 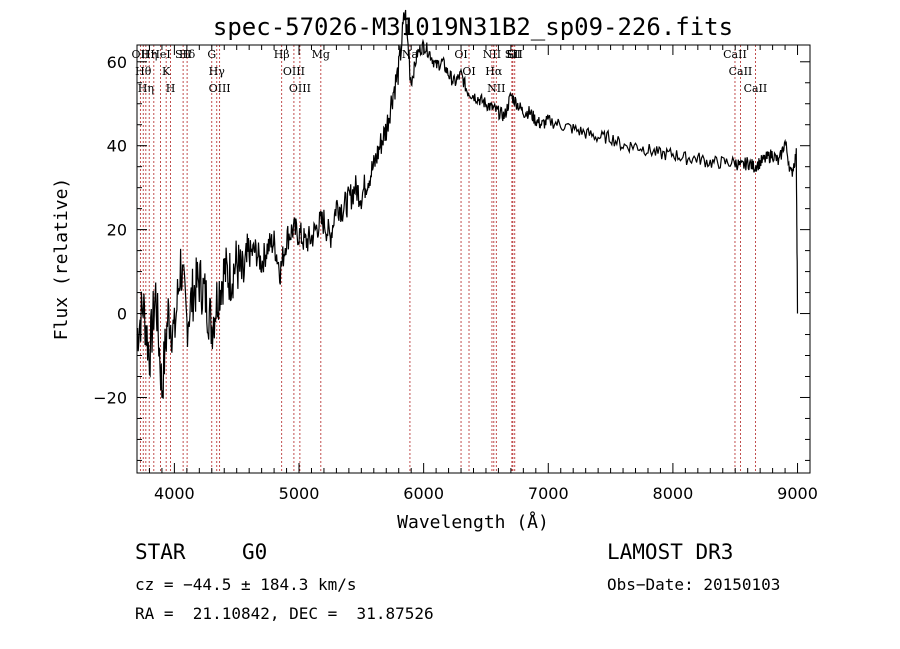 What do you see at coordinates (694, 584) in the screenshot?
I see `obs-date: Obs−Date: 20150103` at bounding box center [694, 584].